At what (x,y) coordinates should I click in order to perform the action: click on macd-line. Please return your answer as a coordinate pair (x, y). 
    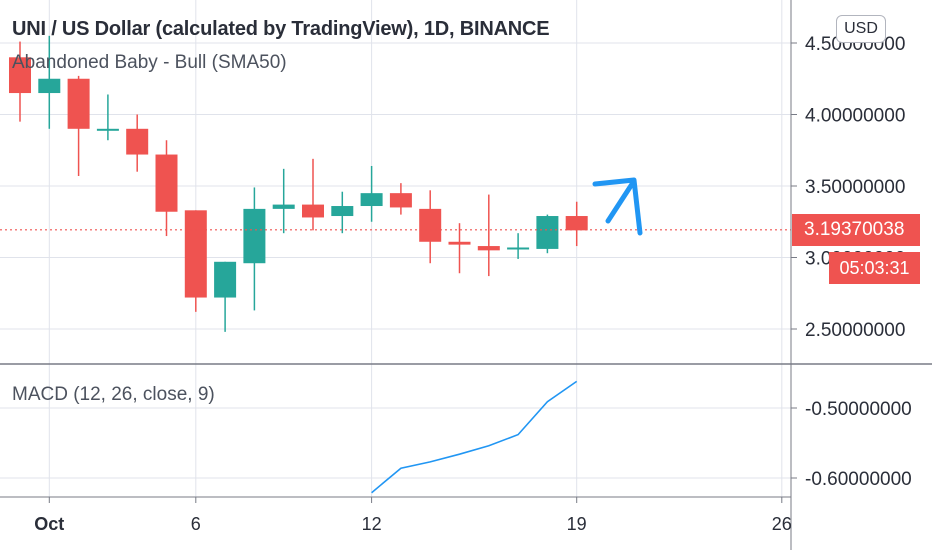
    Looking at the image, I should click on (474, 437).